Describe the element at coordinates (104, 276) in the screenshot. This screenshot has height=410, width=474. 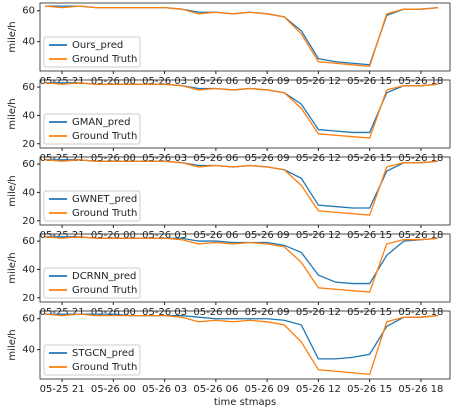
I see `legend-label: DCRNN_pred` at that location.